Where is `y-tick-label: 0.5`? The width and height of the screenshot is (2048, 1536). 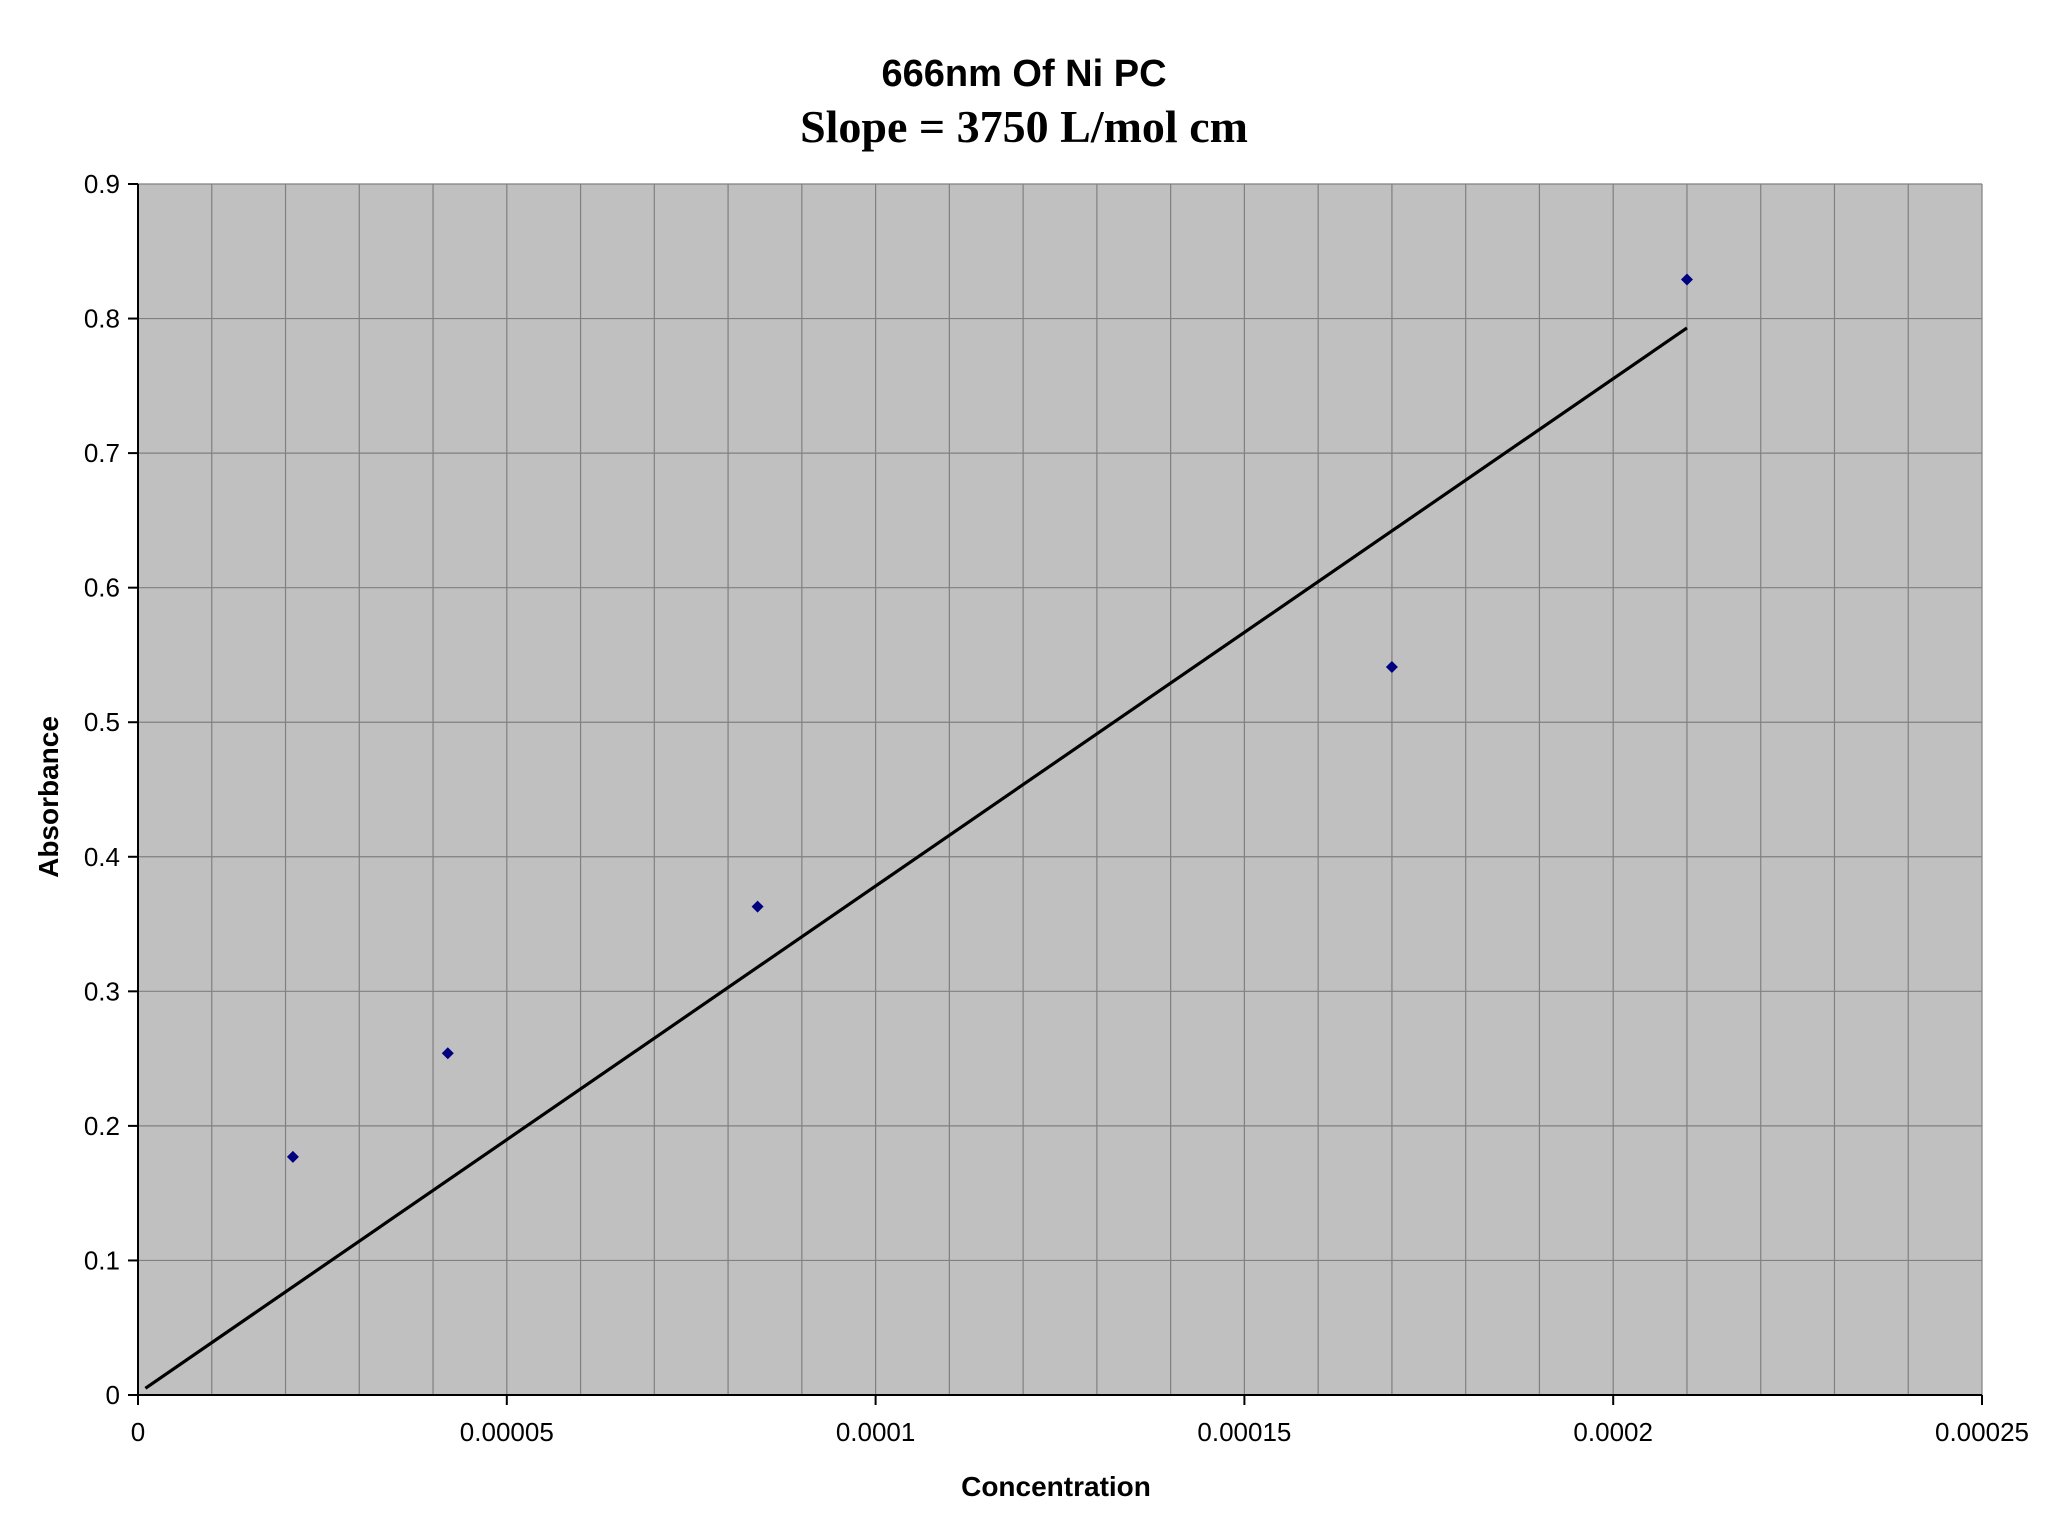
y-tick-label: 0.5 is located at coordinates (102, 722).